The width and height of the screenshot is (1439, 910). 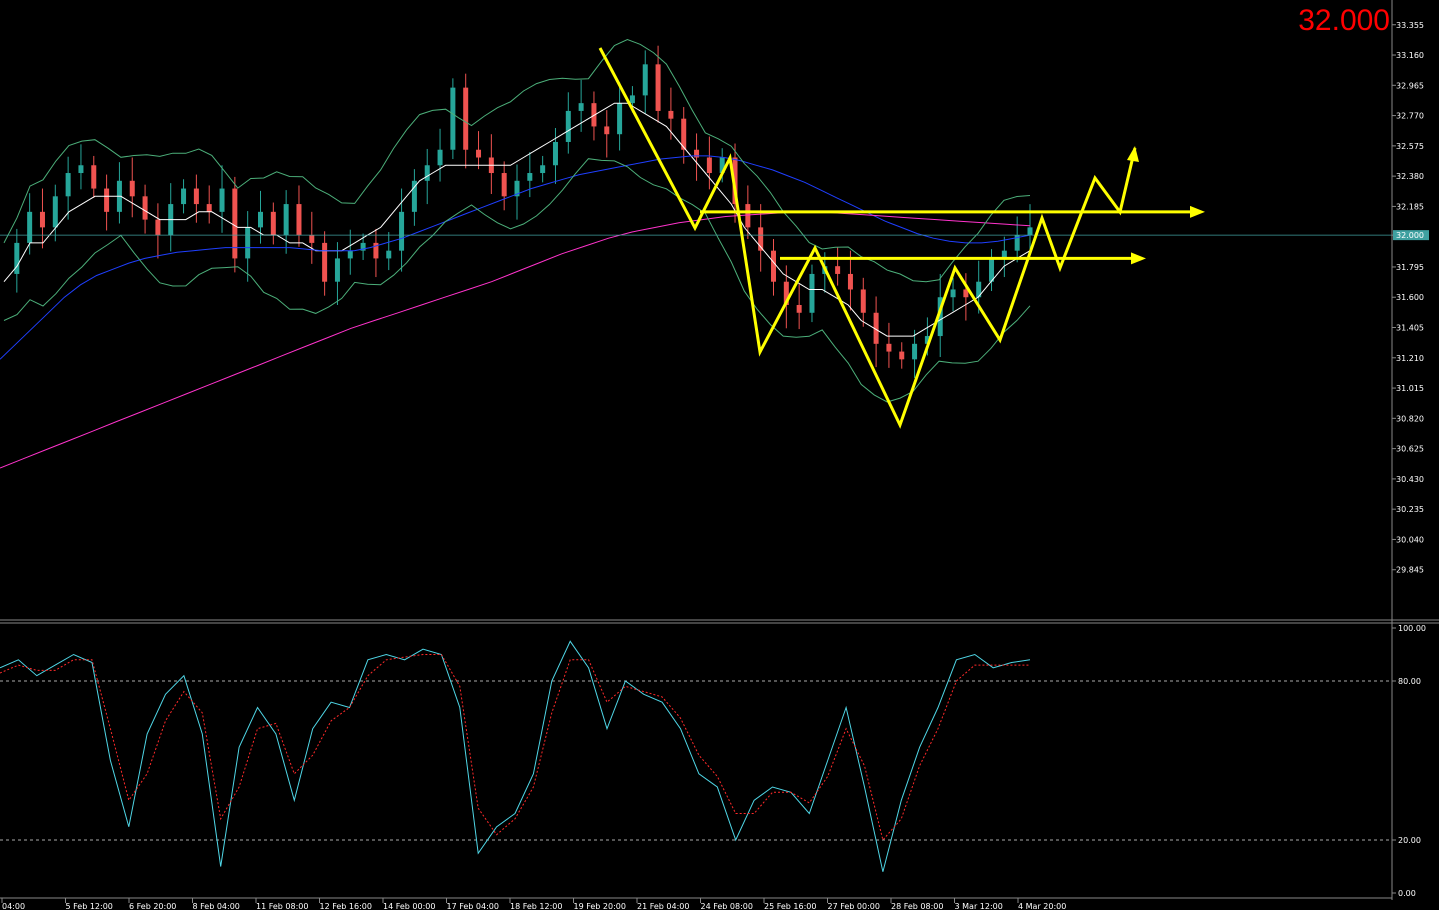 What do you see at coordinates (790, 906) in the screenshot?
I see `time-tick-label: 25 Feb 16:00` at bounding box center [790, 906].